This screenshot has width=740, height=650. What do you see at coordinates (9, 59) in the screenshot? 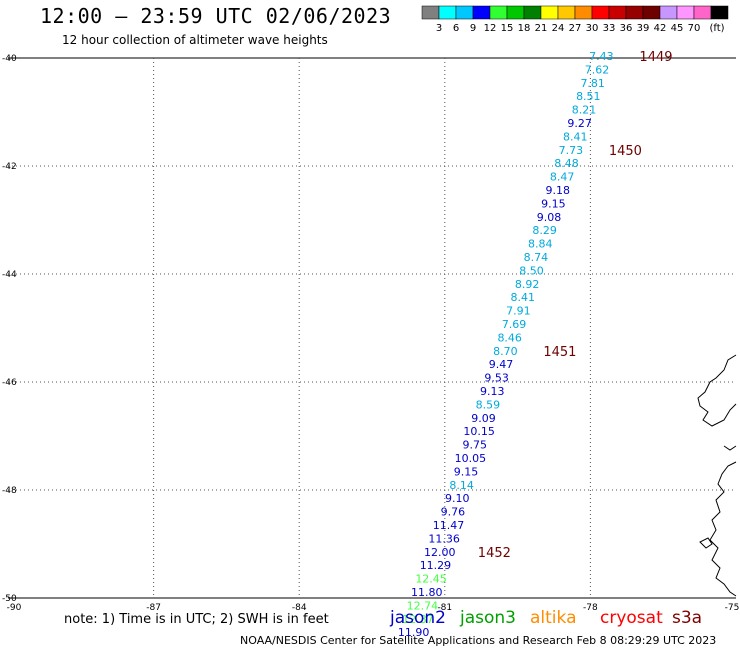
I see `lat-tick-label: -40` at bounding box center [9, 59].